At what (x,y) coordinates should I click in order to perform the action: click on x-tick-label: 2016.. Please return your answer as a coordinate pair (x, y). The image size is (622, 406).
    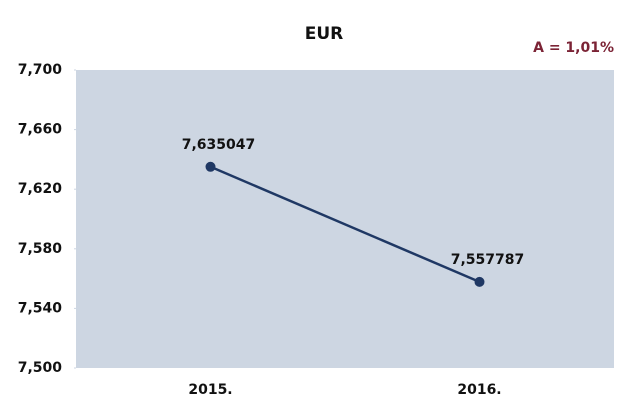
    Looking at the image, I should click on (479, 390).